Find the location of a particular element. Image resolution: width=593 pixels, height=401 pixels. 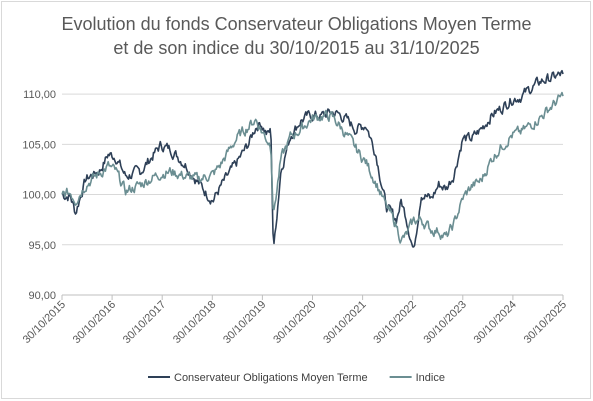

x-tick-label: 30/10/2019 is located at coordinates (244, 322).